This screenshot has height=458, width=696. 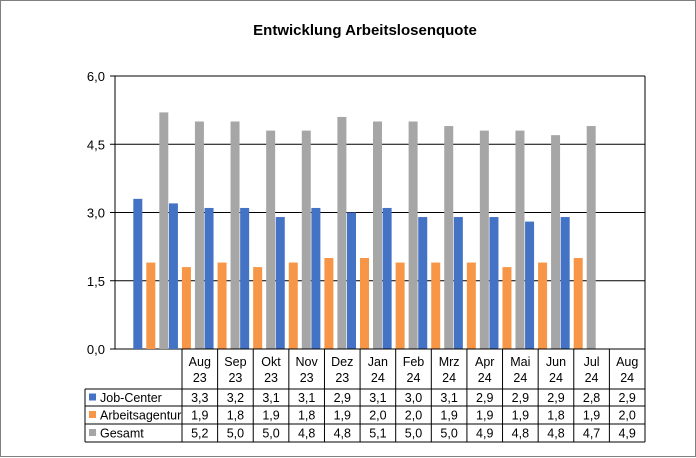 What do you see at coordinates (377, 434) in the screenshot?
I see `data-label: 5,1` at bounding box center [377, 434].